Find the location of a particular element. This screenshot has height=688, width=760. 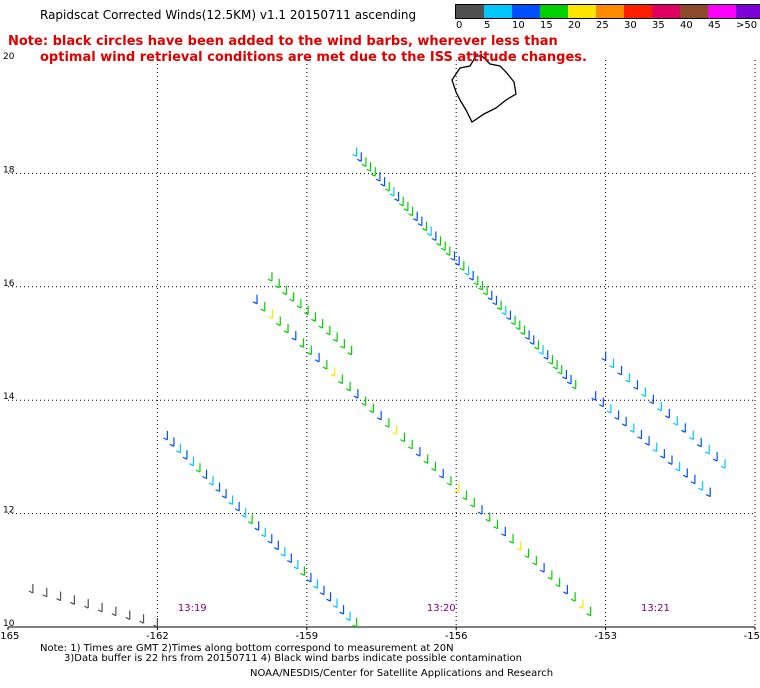

legend-label: >50 knots is located at coordinates (748, 25).